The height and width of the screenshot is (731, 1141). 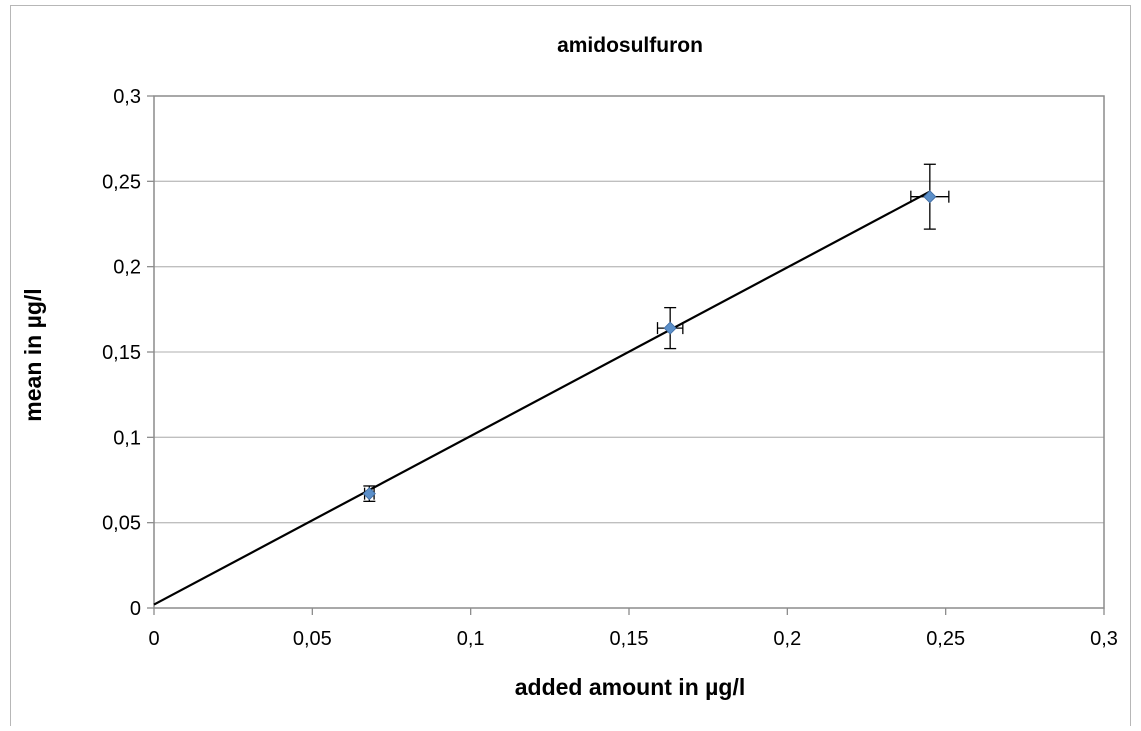 I want to click on y-tick-labels: 0 0,05 0,1 0,15 0,2 0,25 0,3, so click(x=121, y=353).